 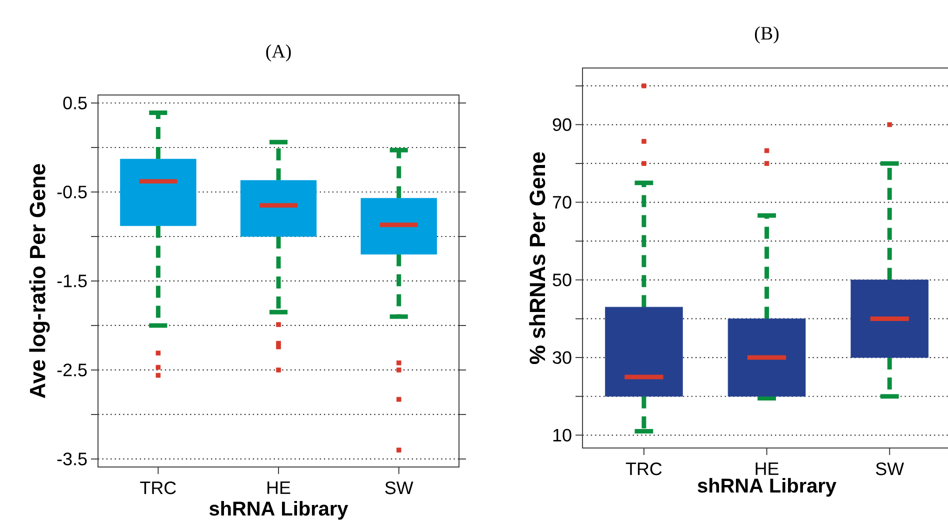 I want to click on y-tick-label: 70, so click(x=562, y=202).